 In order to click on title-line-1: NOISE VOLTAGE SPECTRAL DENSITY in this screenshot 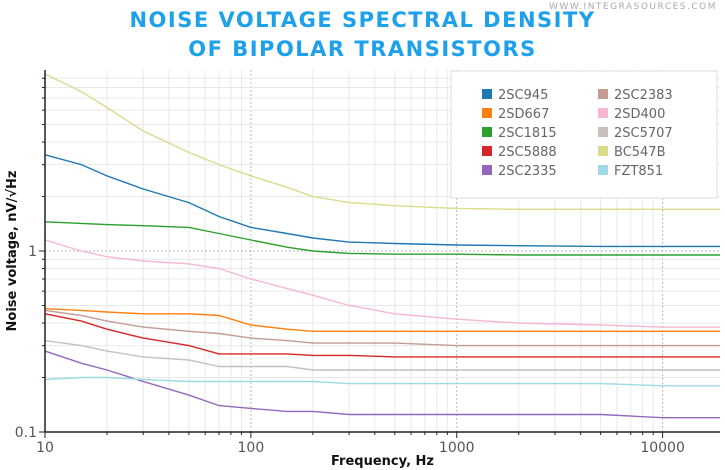, I will do `click(362, 20)`.